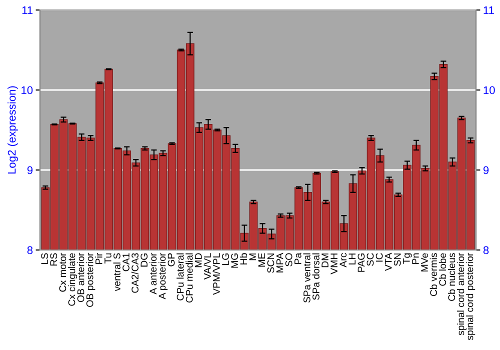 Image resolution: width=500 pixels, height=350 pixels. Describe the element at coordinates (98, 258) in the screenshot. I see `x-tick-label: Pir` at that location.